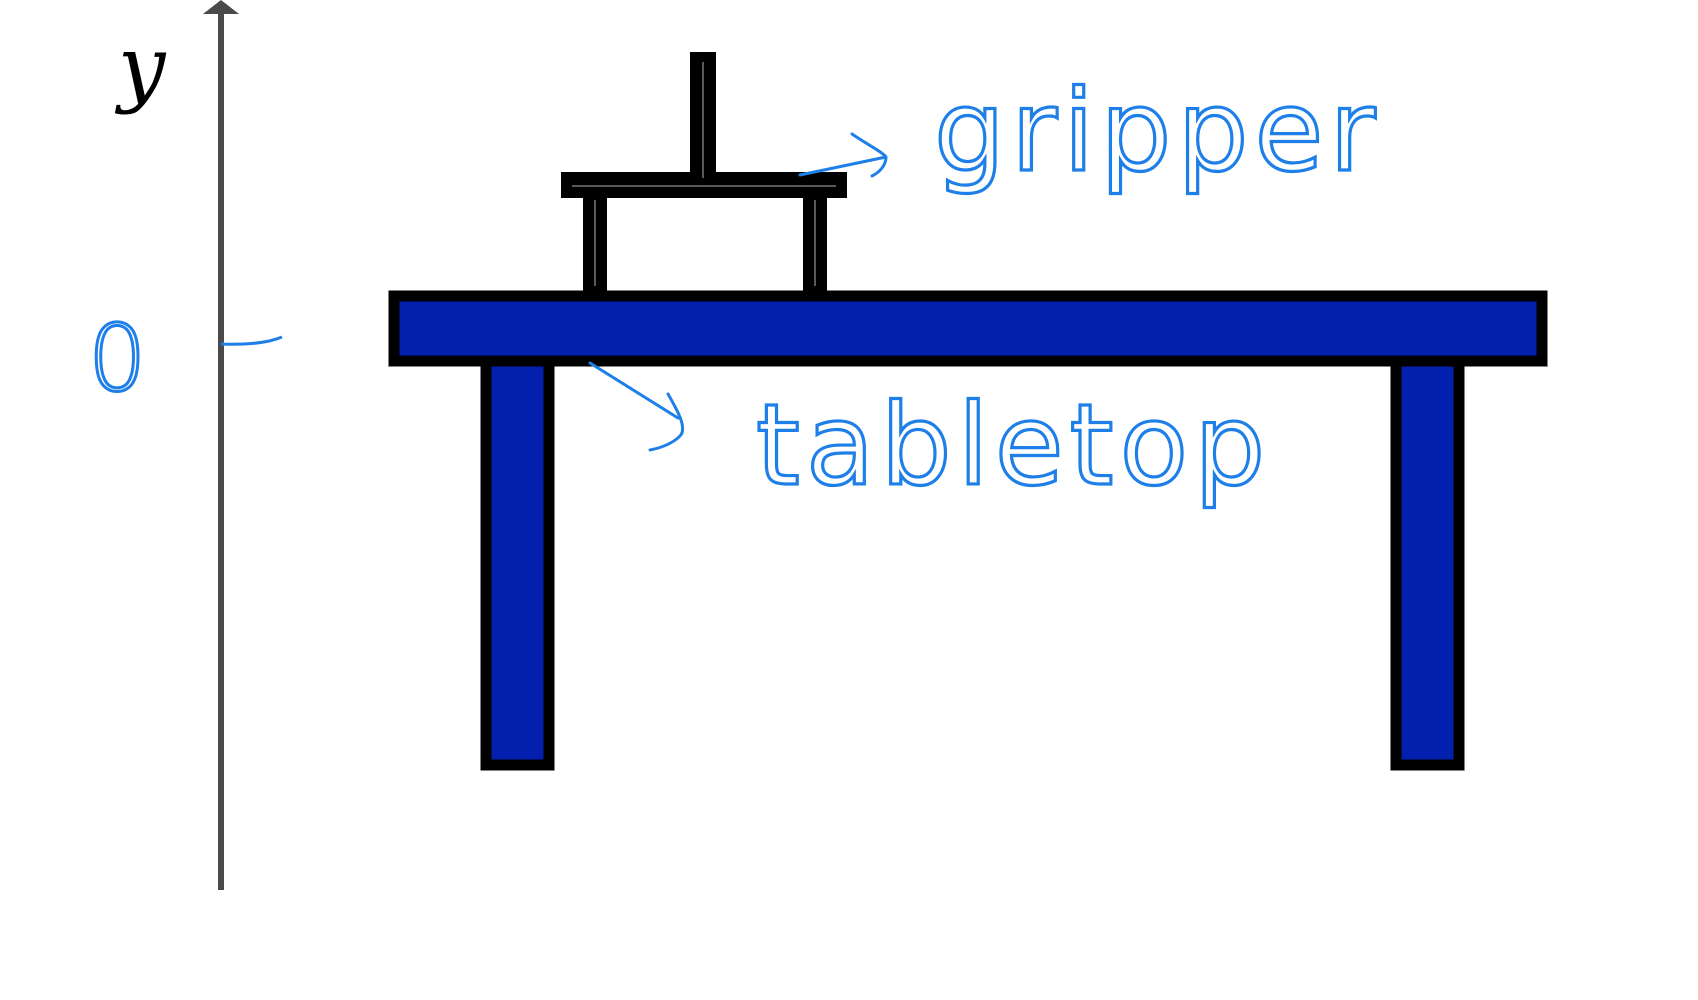 The height and width of the screenshot is (1000, 1698). I want to click on gripper-arrow, so click(843, 155).